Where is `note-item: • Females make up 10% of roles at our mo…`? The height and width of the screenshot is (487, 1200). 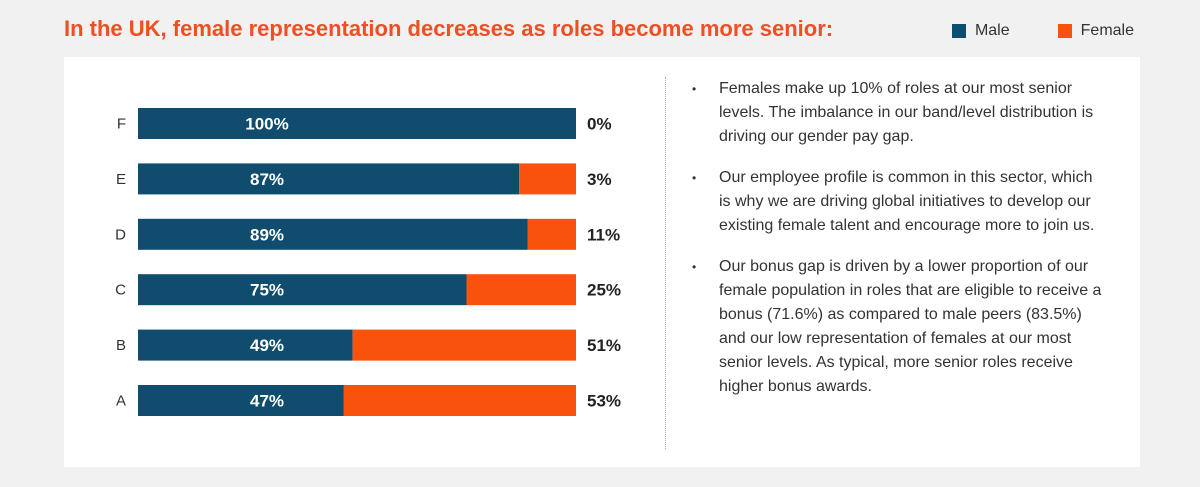
note-item: • Females make up 10% of roles at our mo… is located at coordinates (898, 113).